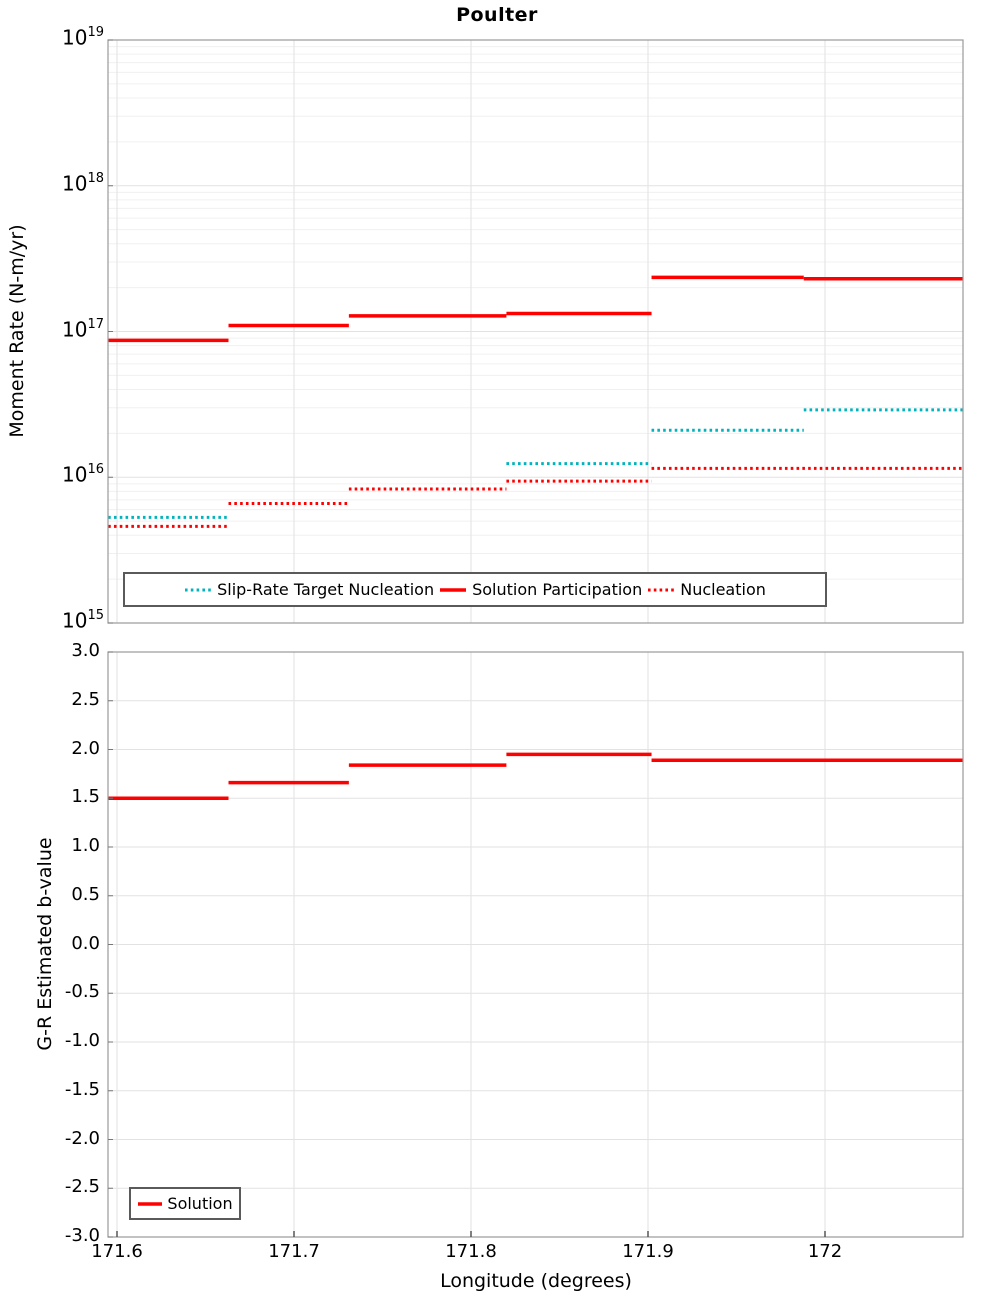  I want to click on y-tick-label-bottom: -1.5, so click(82, 1089).